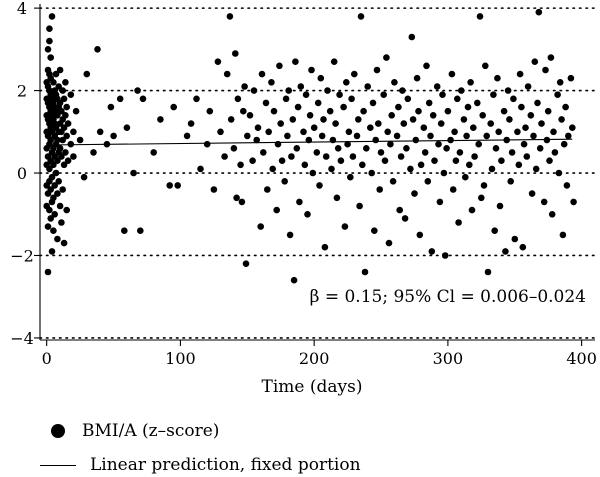 The height and width of the screenshot is (477, 600). I want to click on legend-item-line: Linear prediction, fixed portion, so click(200, 465).